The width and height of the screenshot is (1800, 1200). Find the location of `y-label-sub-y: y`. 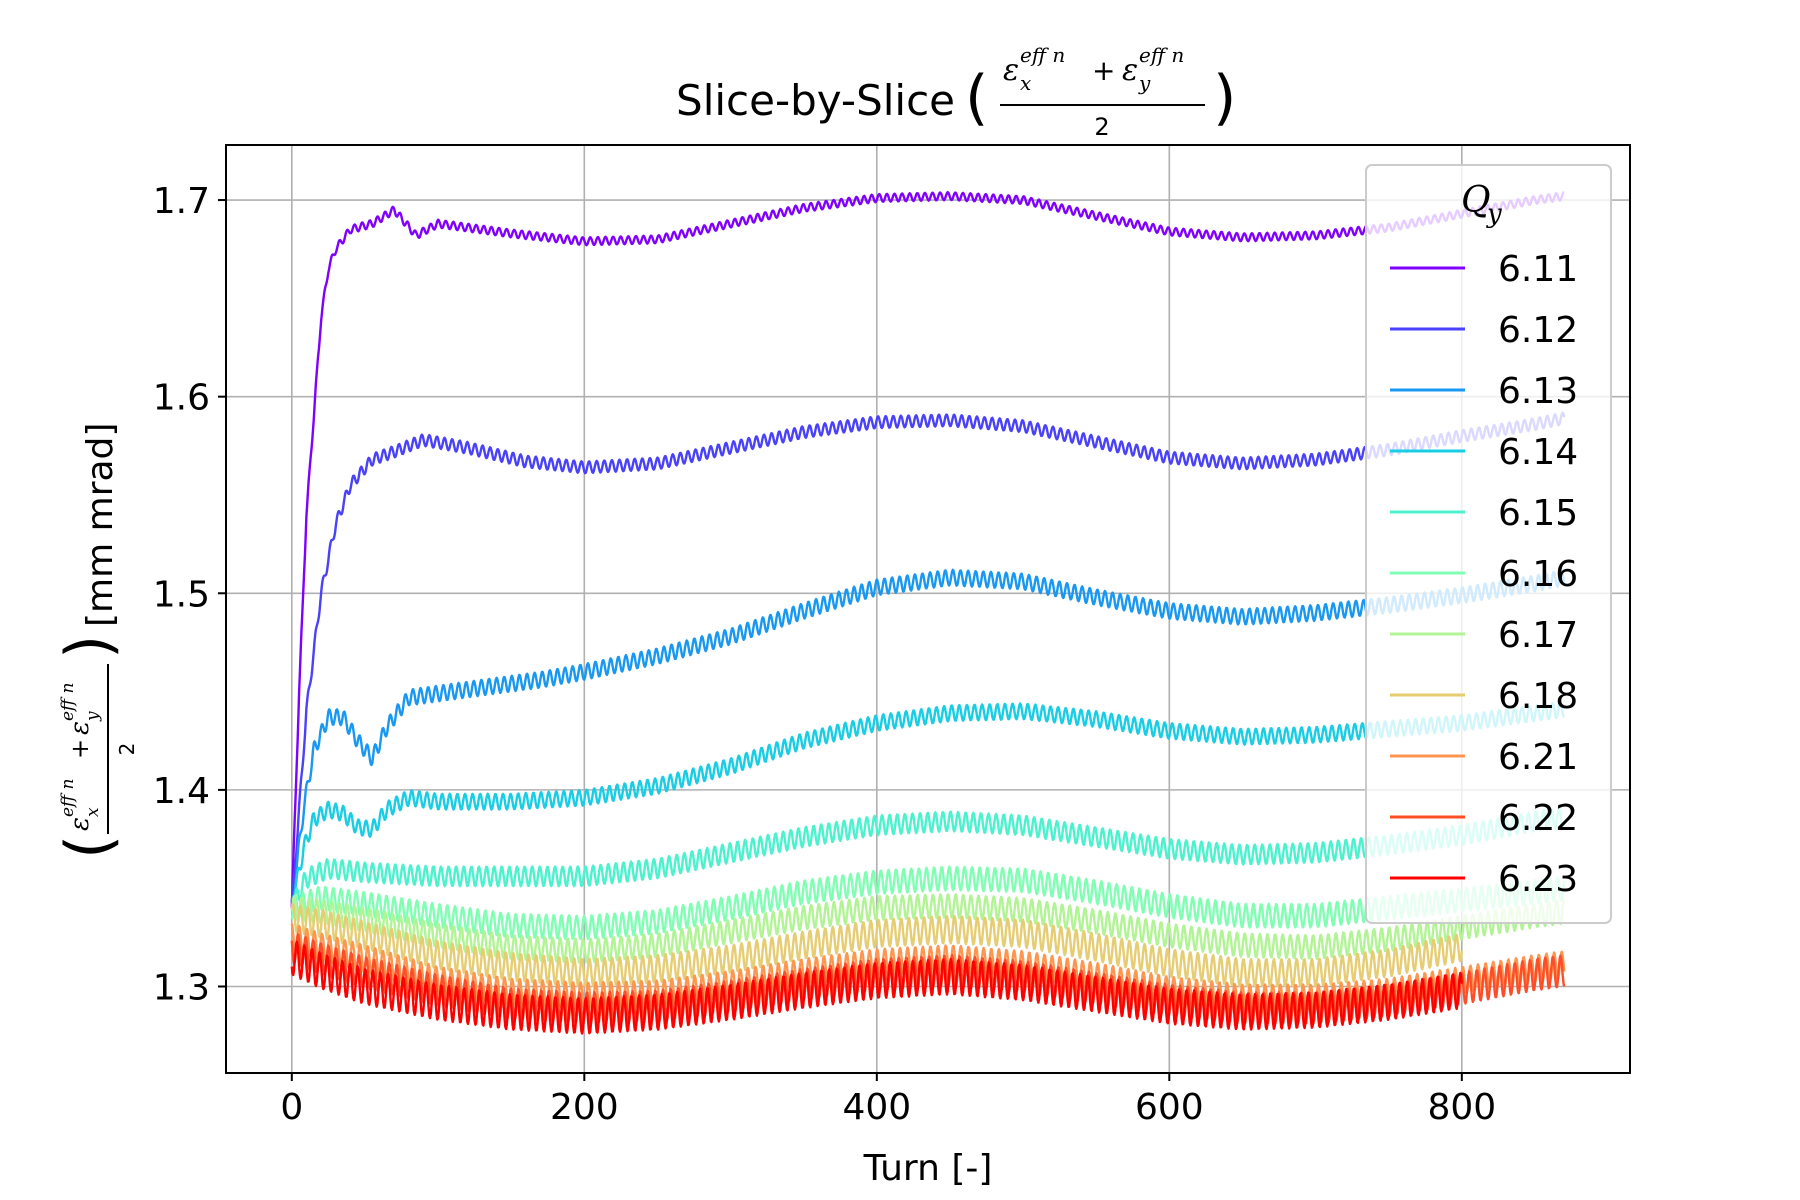

y-label-sub-y: y is located at coordinates (93, 716).